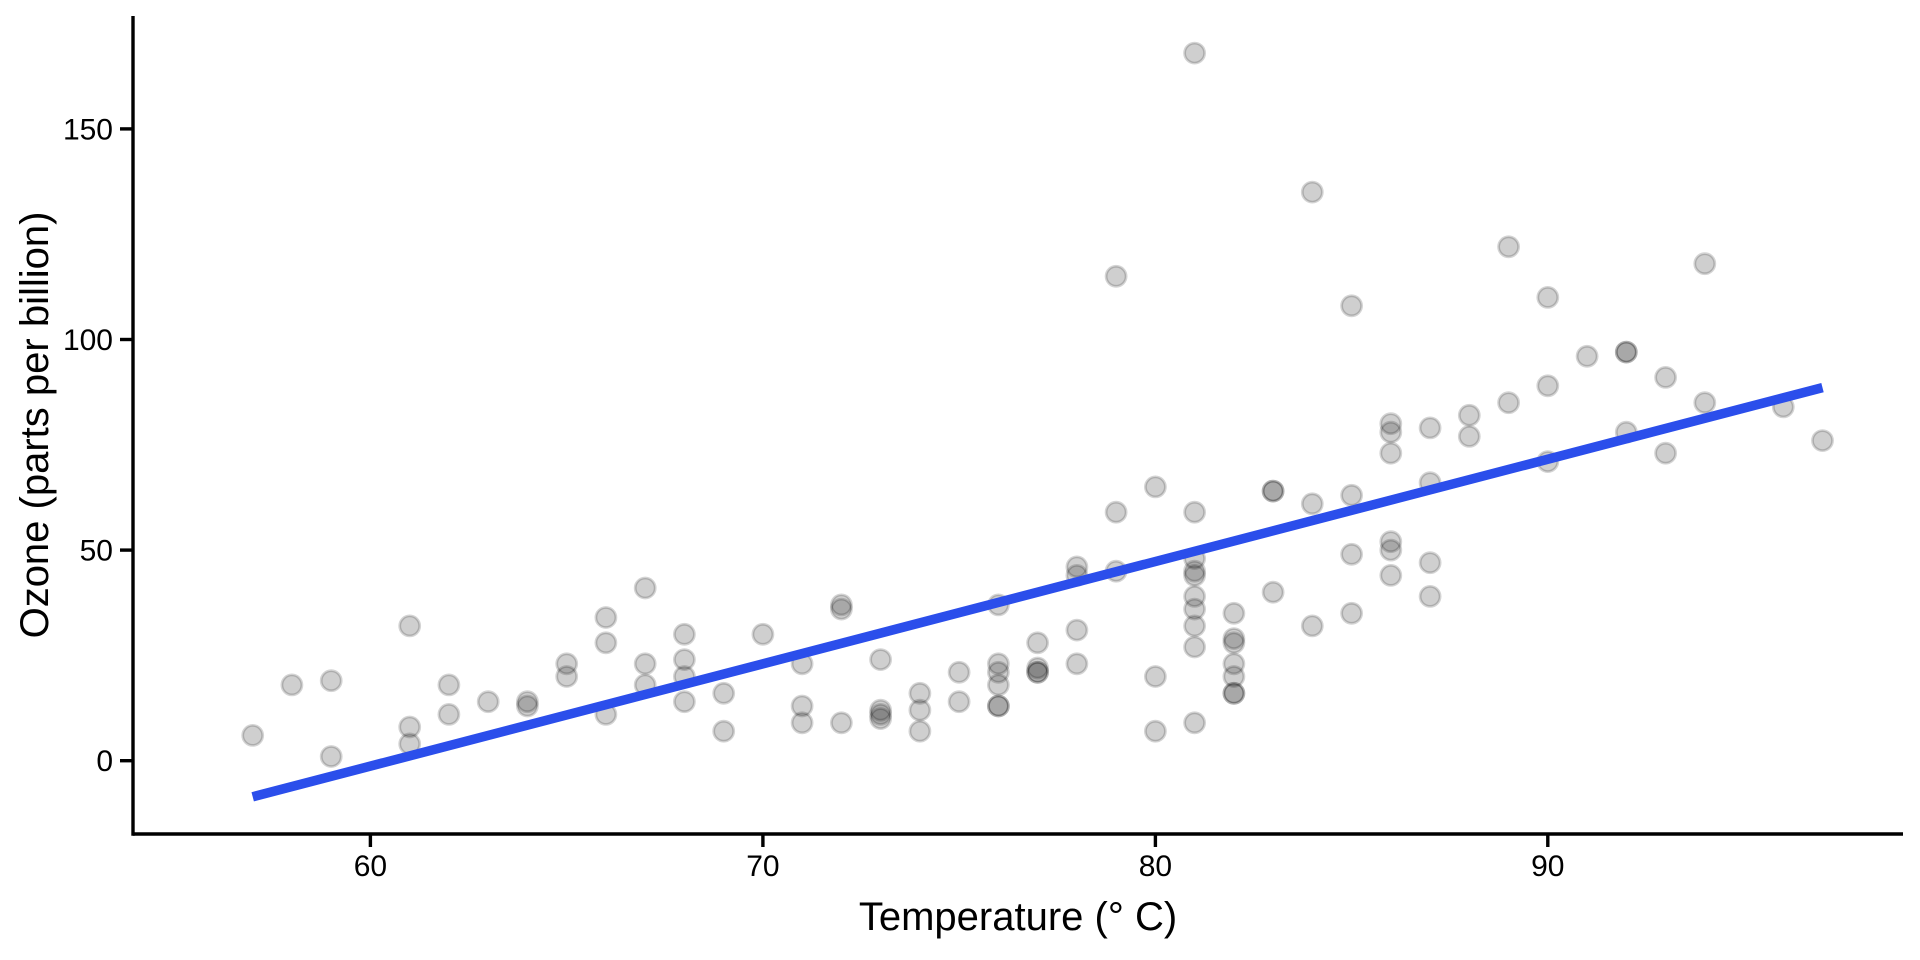 This screenshot has height=960, width=1920. I want to click on y-tick-label: 150, so click(88, 129).